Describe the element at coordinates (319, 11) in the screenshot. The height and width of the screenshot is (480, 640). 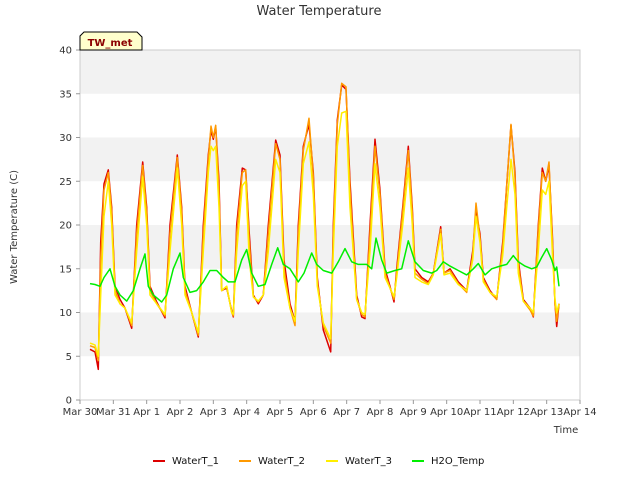
I see `chart-title: Water Temperature` at that location.